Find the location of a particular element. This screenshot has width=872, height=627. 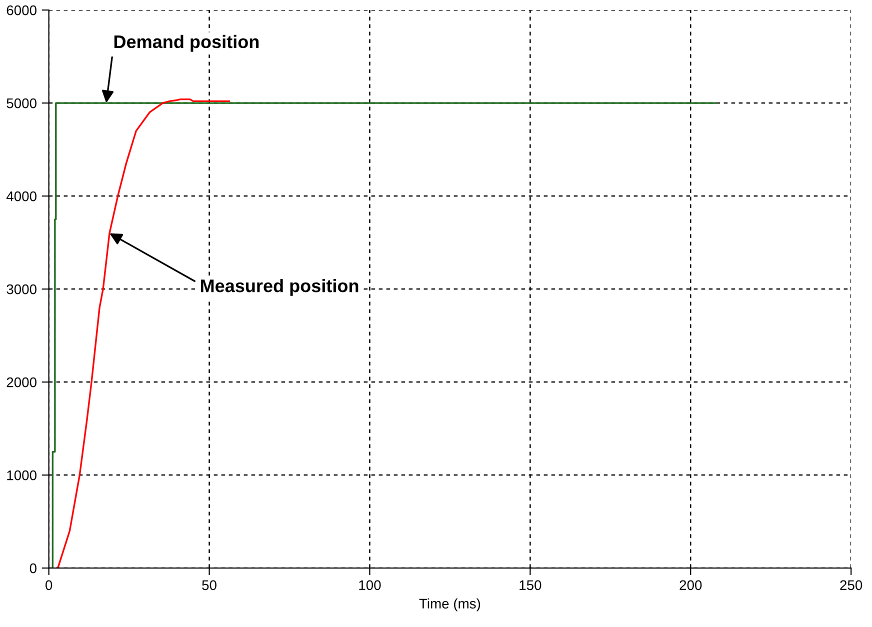

x-axis-title: Time (ms) is located at coordinates (449, 605).